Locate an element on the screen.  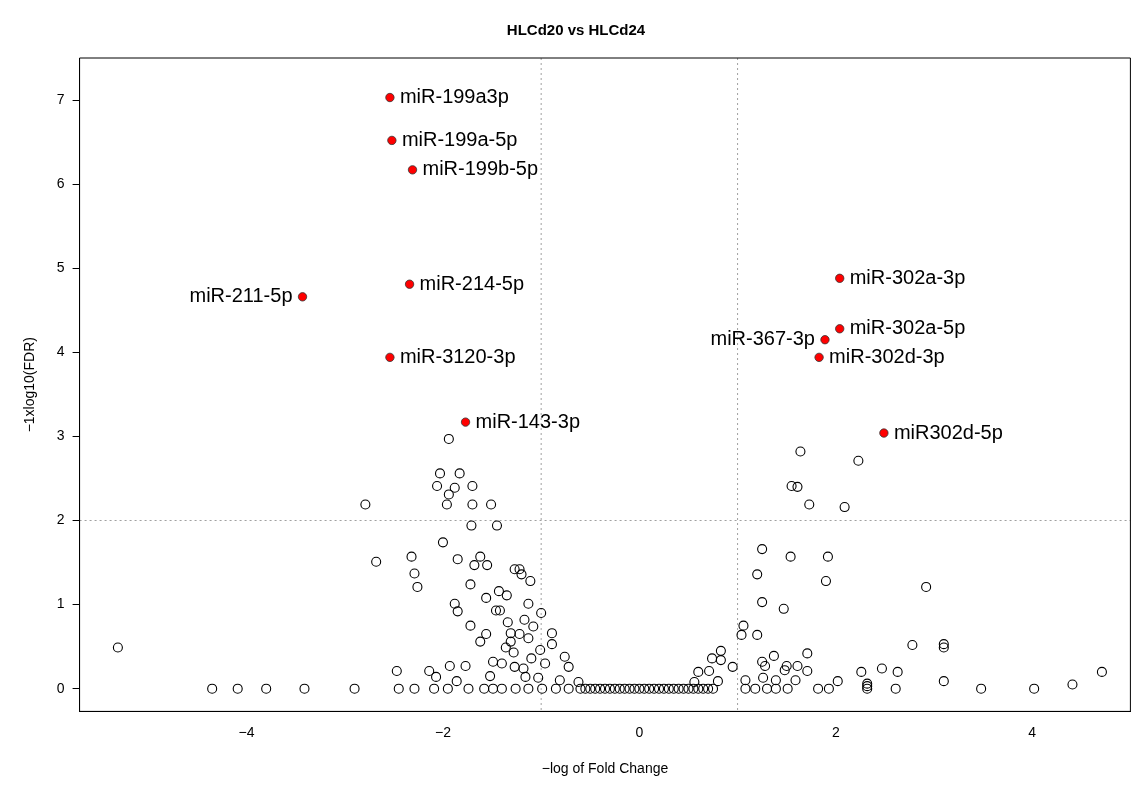
y-tick-label: 6 is located at coordinates (60, 183).